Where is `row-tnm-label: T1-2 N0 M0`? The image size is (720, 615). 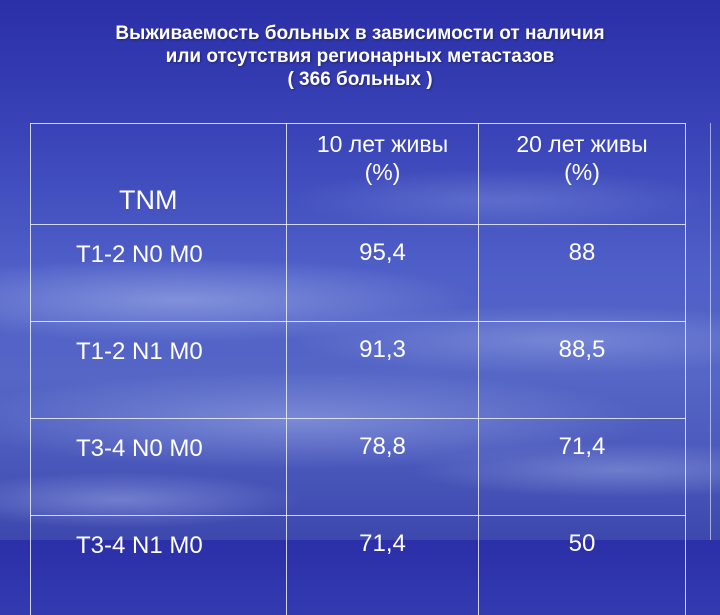 row-tnm-label: T1-2 N0 M0 is located at coordinates (159, 273).